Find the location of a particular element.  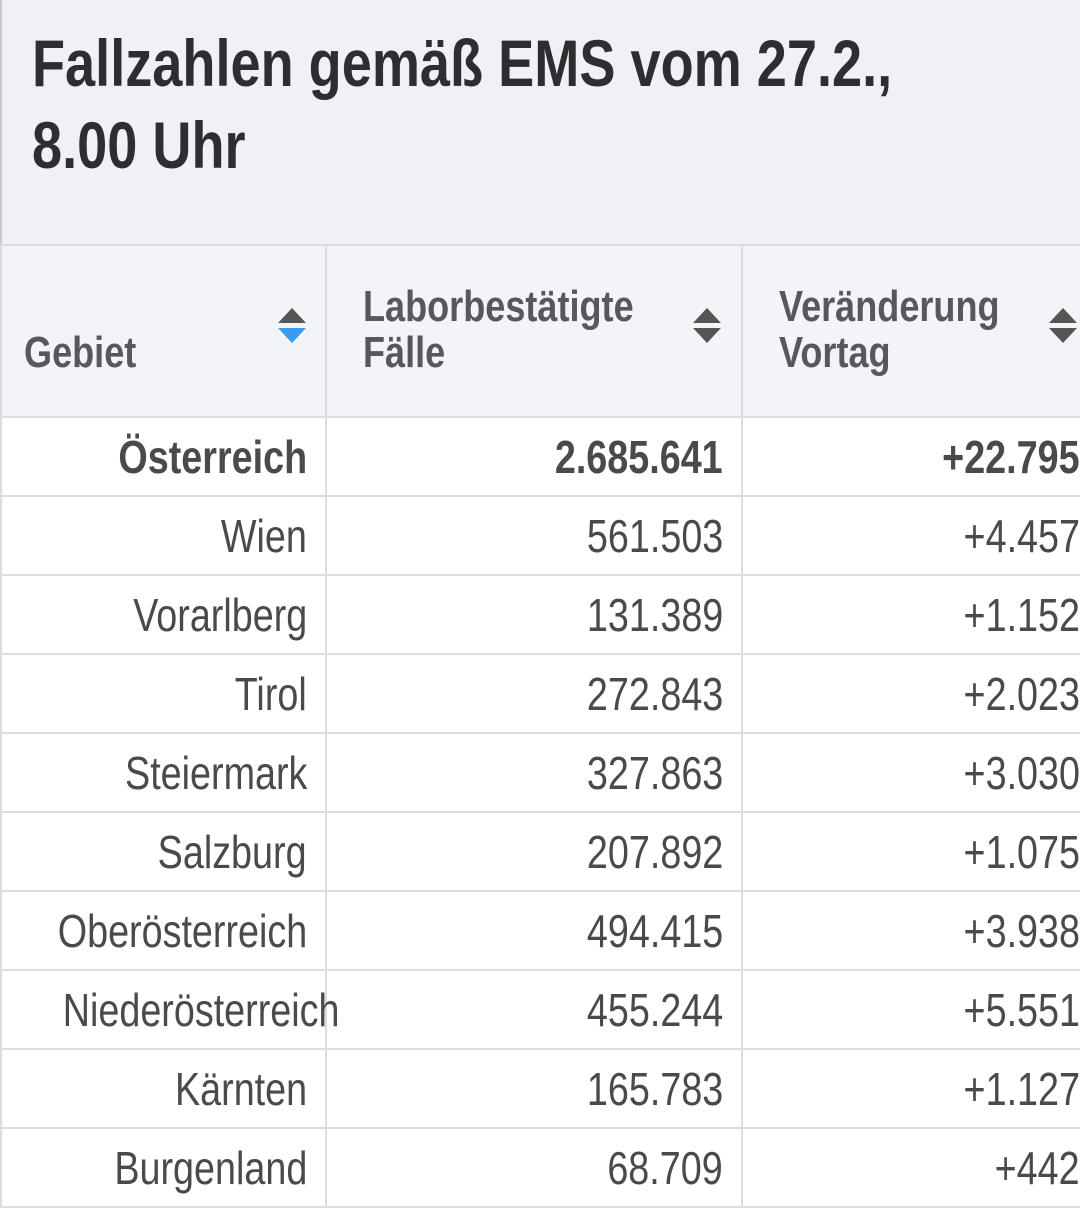

cell-veraenderung-text: +22.795 is located at coordinates (1011, 456).